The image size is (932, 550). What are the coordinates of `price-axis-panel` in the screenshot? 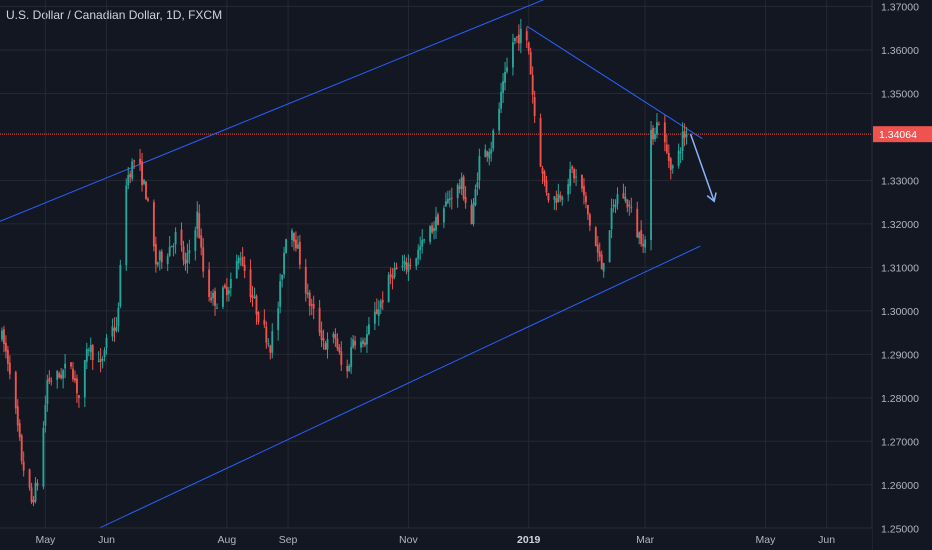 It's located at (902, 275).